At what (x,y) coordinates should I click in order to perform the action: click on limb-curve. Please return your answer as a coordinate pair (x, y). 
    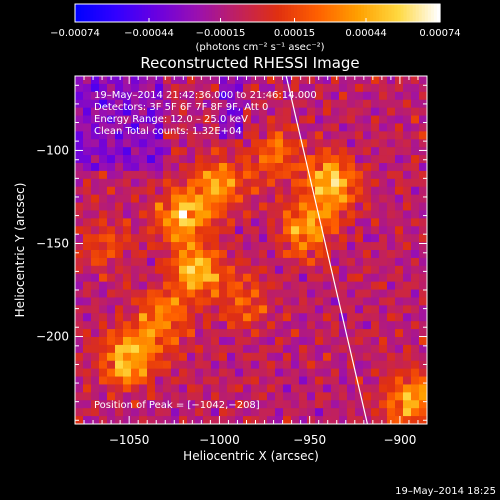
    Looking at the image, I should click on (327, 250).